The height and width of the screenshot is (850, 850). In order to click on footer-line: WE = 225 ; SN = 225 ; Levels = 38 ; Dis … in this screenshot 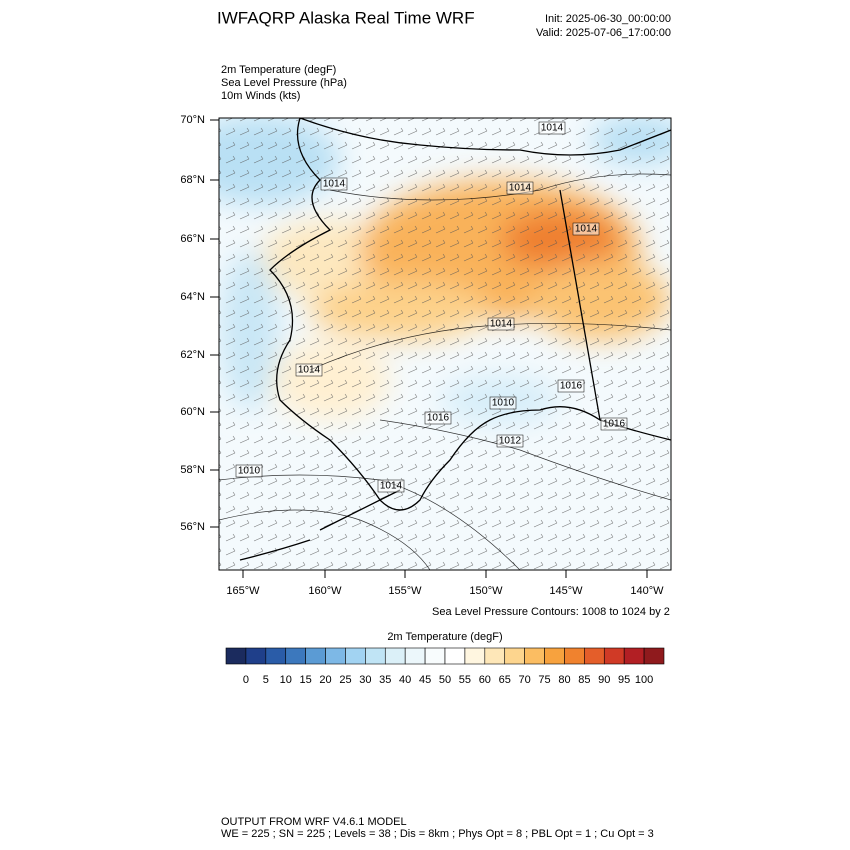, I will do `click(437, 834)`.